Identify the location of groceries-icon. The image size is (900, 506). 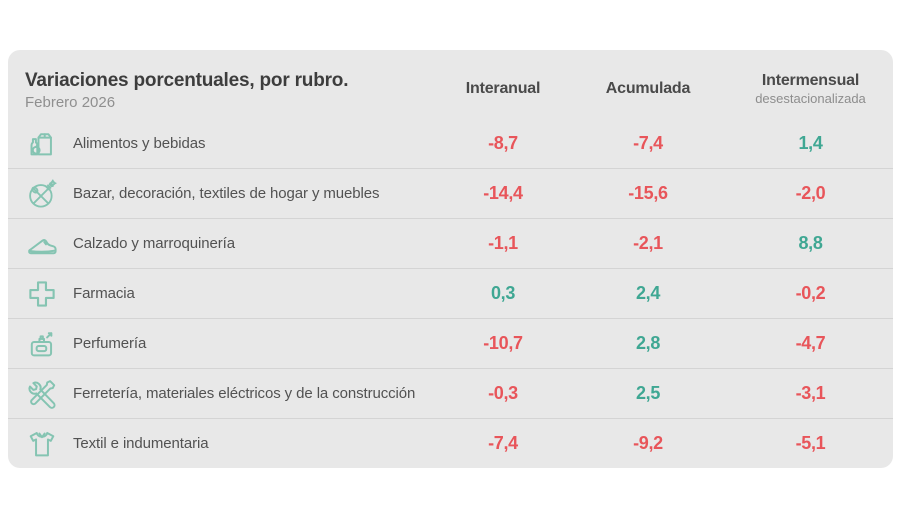
(42, 143).